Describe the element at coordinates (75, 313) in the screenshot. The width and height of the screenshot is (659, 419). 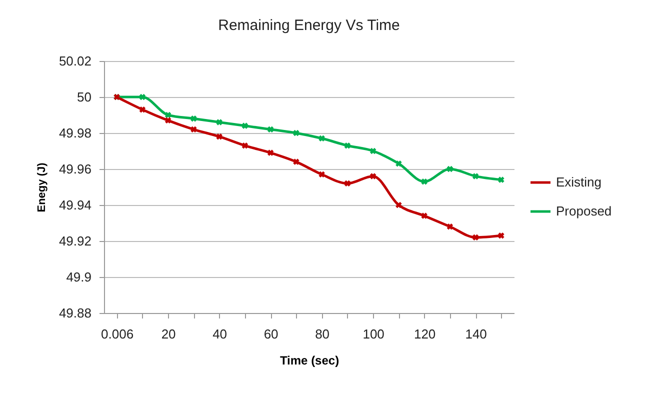
I see `y-tick-label: 49.88` at that location.